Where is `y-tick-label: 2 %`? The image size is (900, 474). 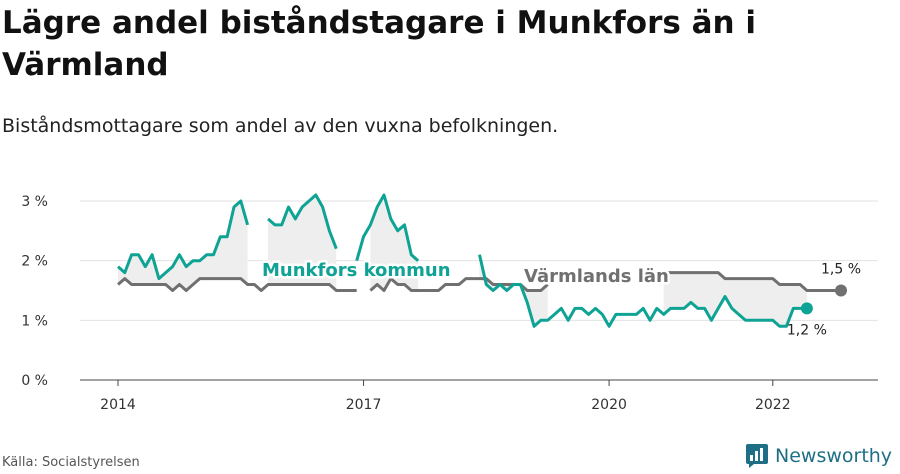
y-tick-label: 2 % is located at coordinates (34, 262).